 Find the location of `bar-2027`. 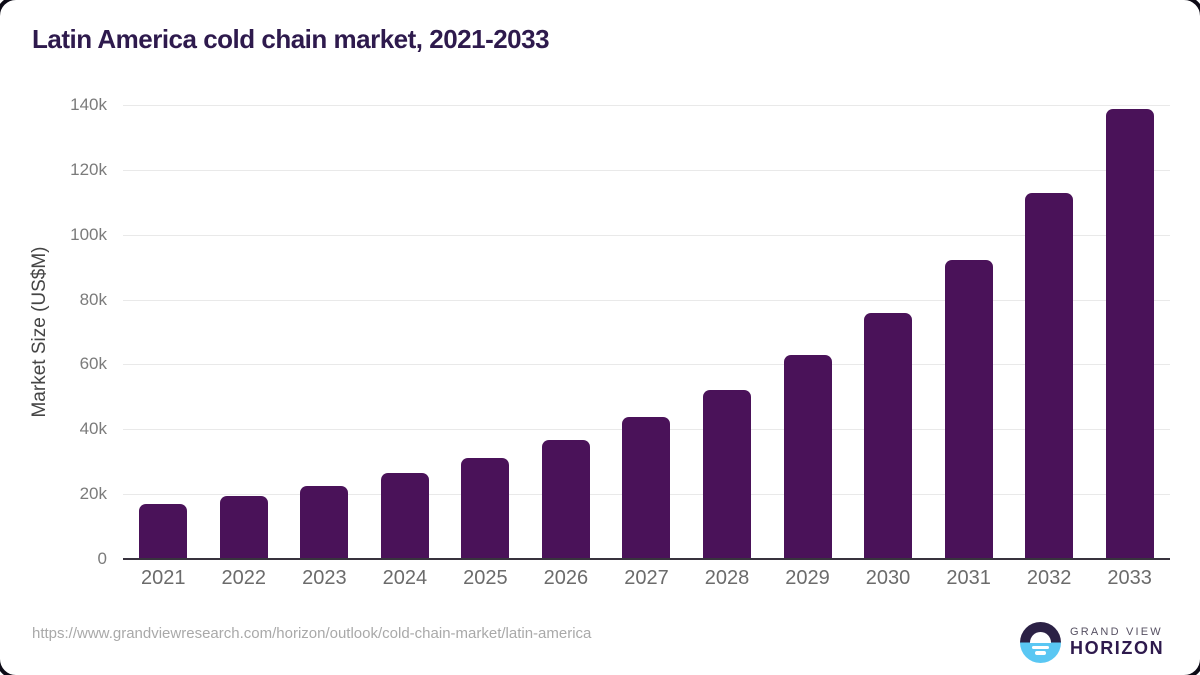

bar-2027 is located at coordinates (646, 488).